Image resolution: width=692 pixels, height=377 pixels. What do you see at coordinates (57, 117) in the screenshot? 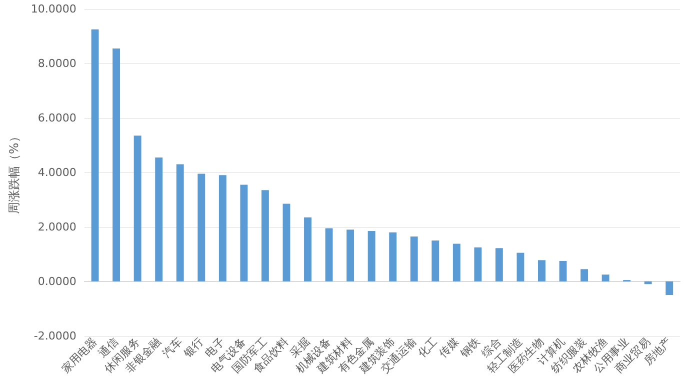
I see `y-tick-label: 6.0000` at bounding box center [57, 117].